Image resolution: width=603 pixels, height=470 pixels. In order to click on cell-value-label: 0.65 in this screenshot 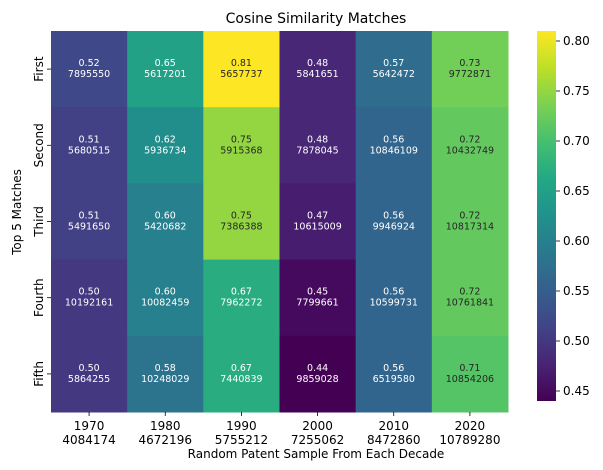, I will do `click(165, 63)`.